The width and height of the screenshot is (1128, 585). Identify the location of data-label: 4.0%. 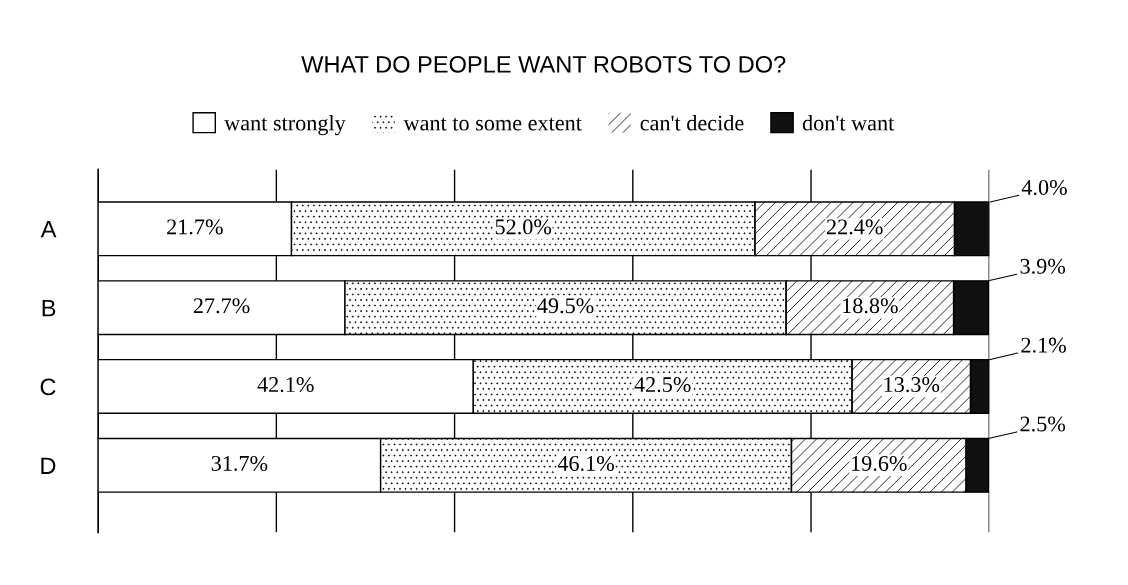
(1044, 187).